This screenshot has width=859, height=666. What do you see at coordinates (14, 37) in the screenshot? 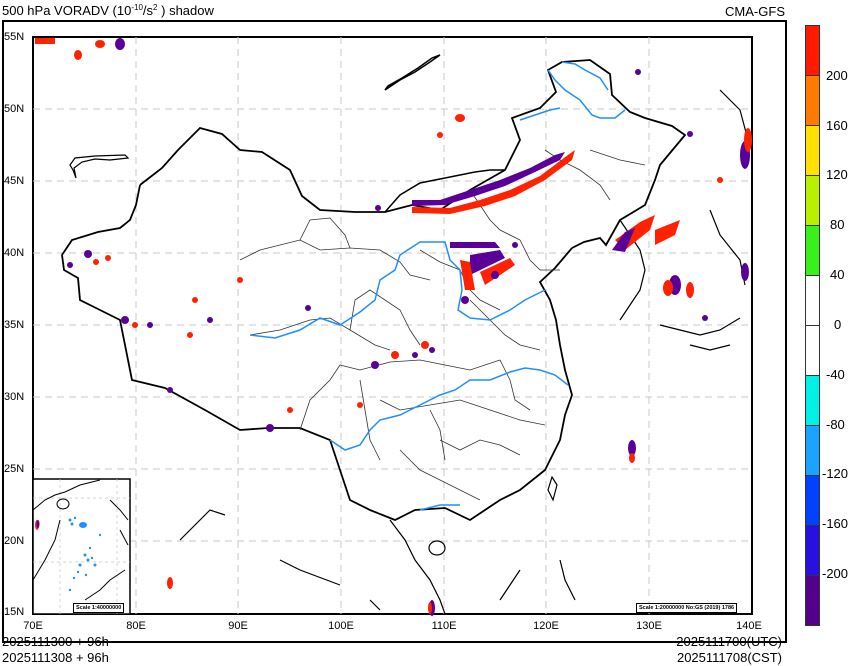
I see `lat-label-55n: 55N` at bounding box center [14, 37].